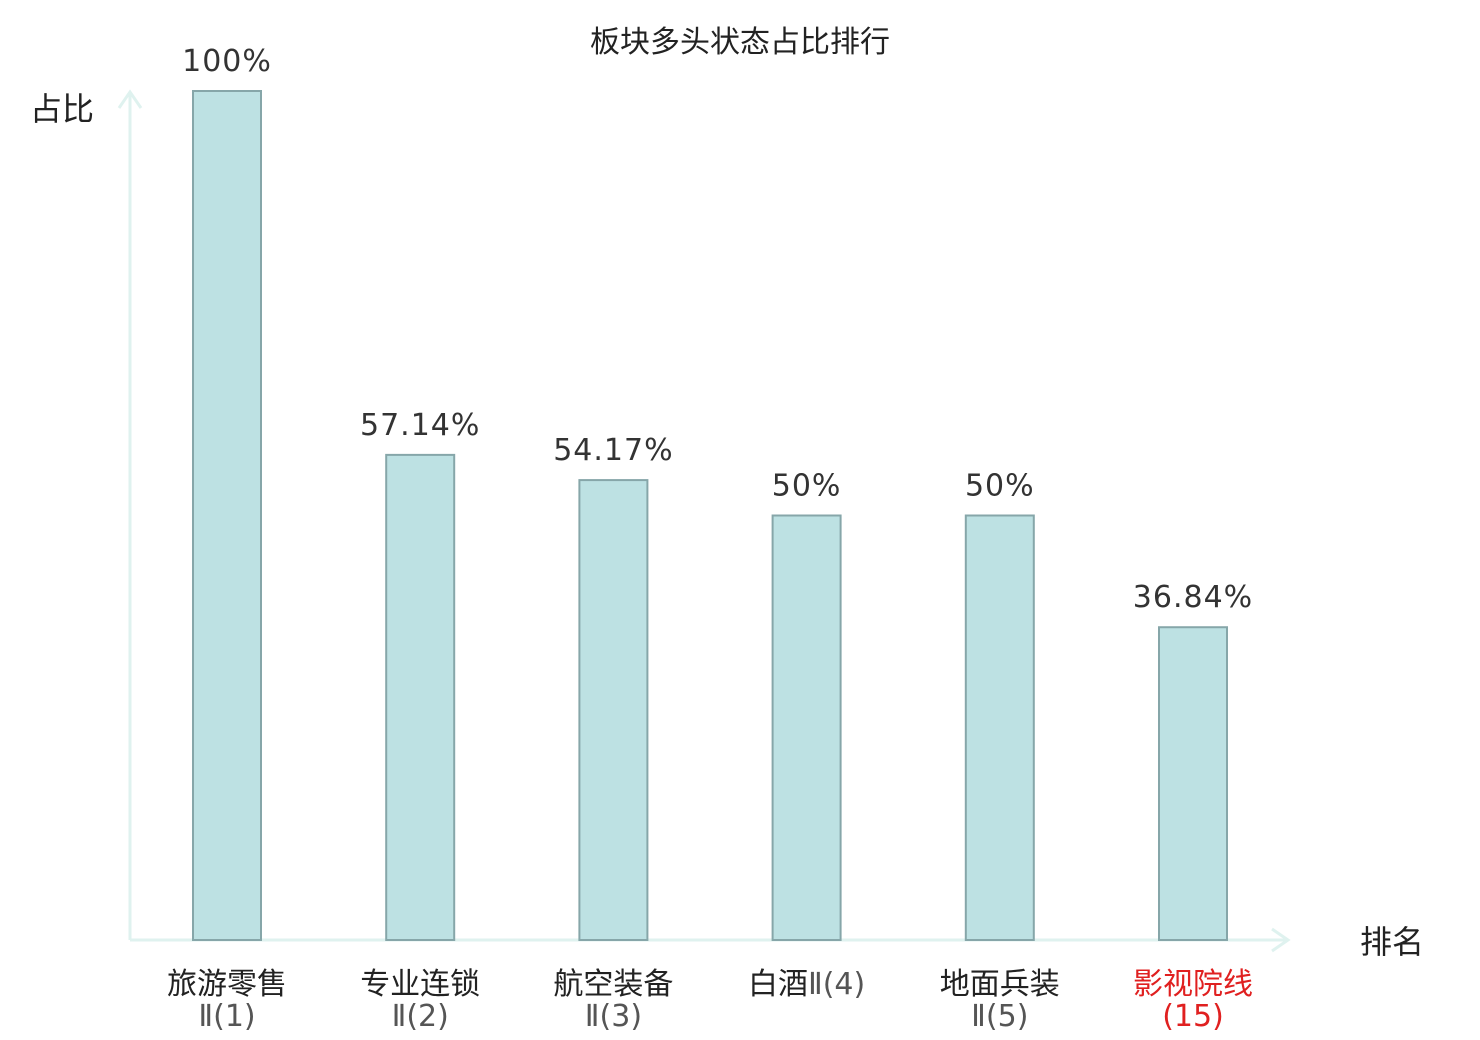 This screenshot has height=1040, width=1480. What do you see at coordinates (1000, 486) in the screenshot?
I see `value-label-5: 50%` at bounding box center [1000, 486].